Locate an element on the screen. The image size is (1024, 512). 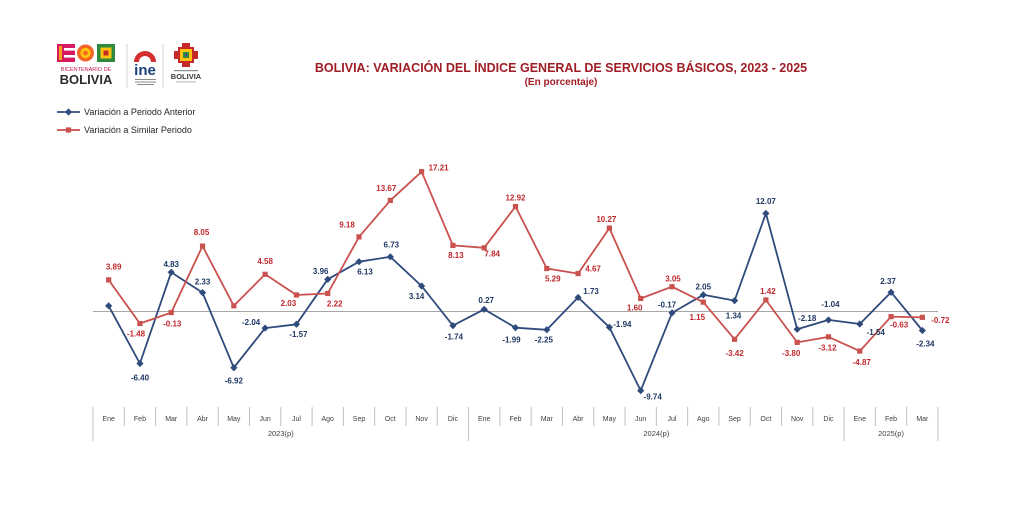
data-label: 3.14 is located at coordinates (417, 296).